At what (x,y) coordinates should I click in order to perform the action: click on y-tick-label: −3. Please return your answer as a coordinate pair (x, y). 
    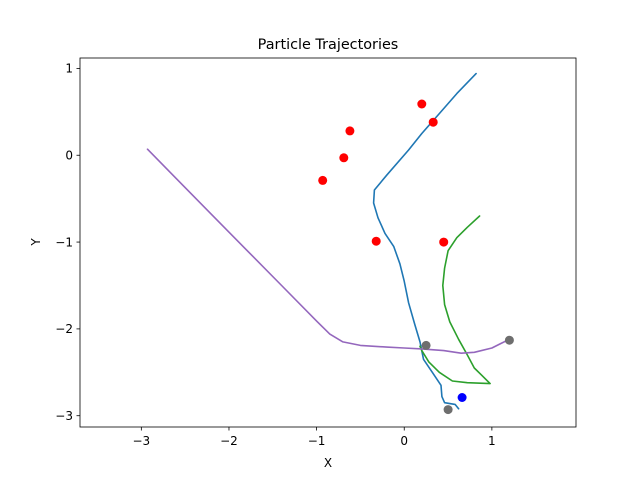
    Looking at the image, I should click on (64, 416).